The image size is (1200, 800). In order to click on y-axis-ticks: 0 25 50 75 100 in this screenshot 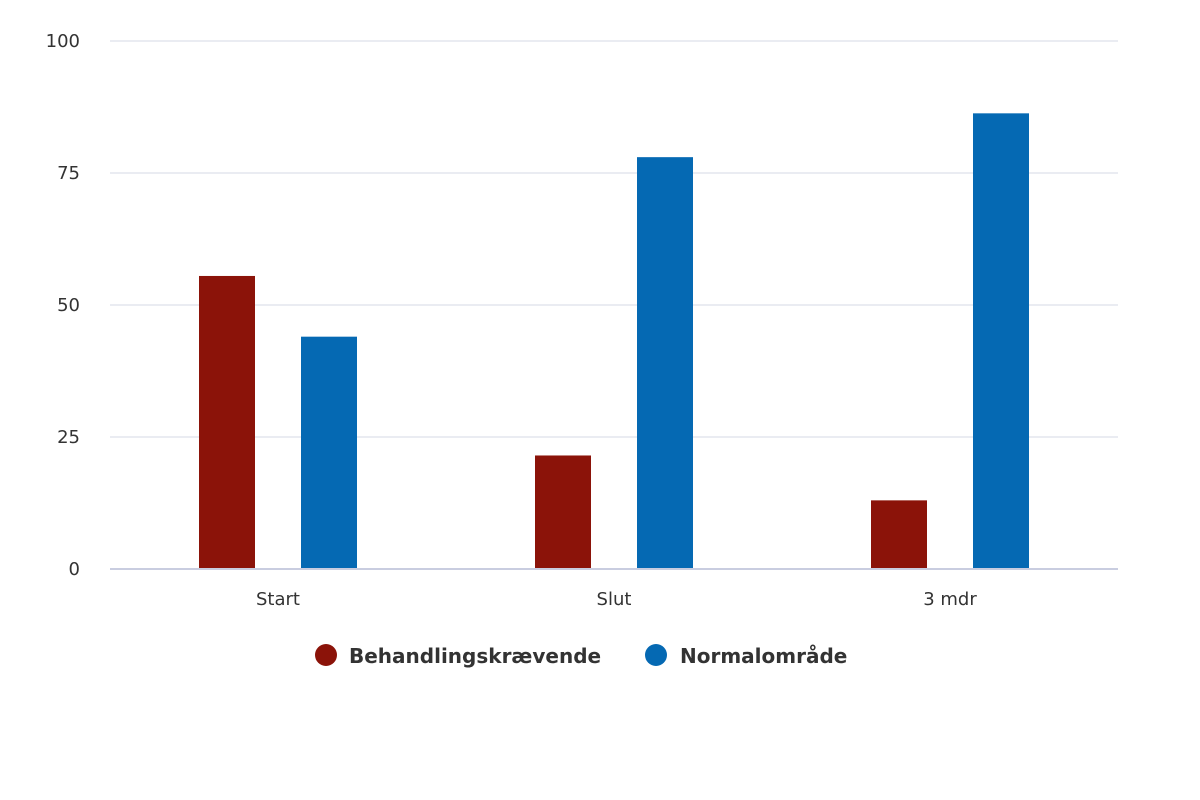, I will do `click(63, 305)`.